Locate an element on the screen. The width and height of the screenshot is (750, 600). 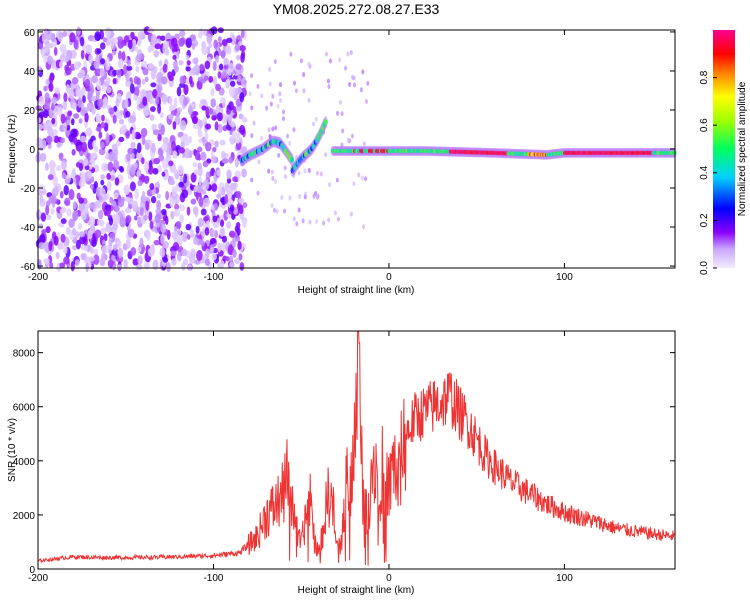
colorbar-tick-label: 0.4 is located at coordinates (704, 172).